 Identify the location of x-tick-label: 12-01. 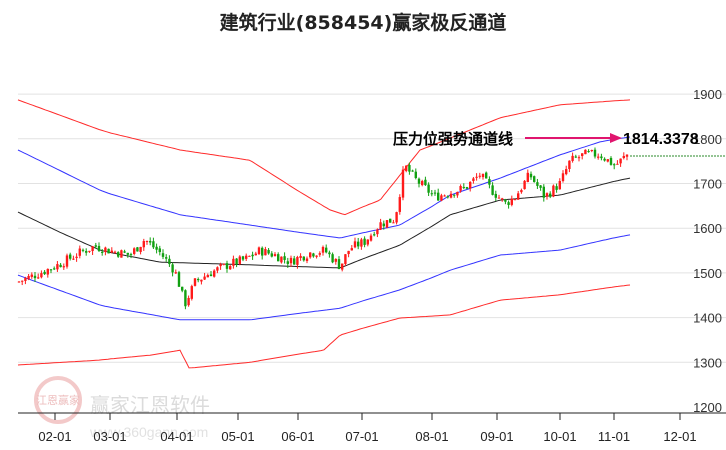
(679, 436).